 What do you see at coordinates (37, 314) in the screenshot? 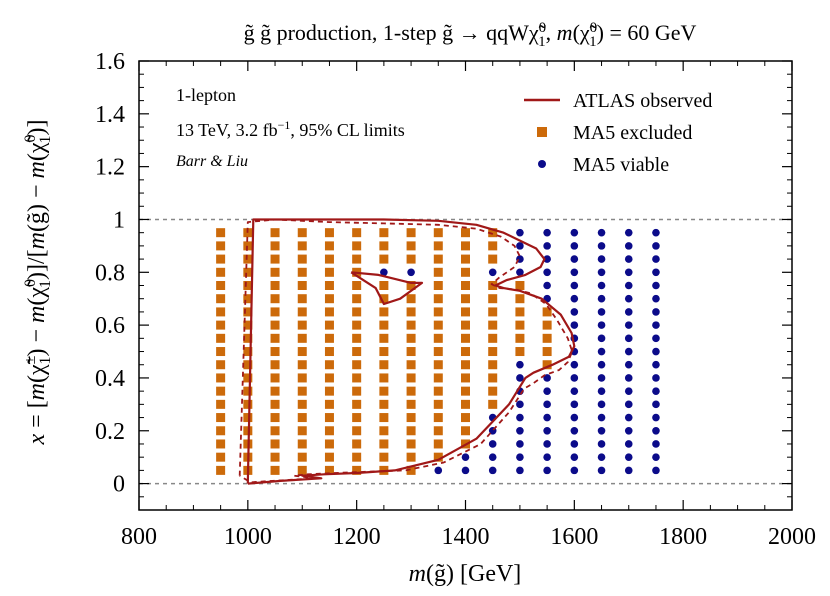
I see `ylabel-m2: m` at bounding box center [37, 314].